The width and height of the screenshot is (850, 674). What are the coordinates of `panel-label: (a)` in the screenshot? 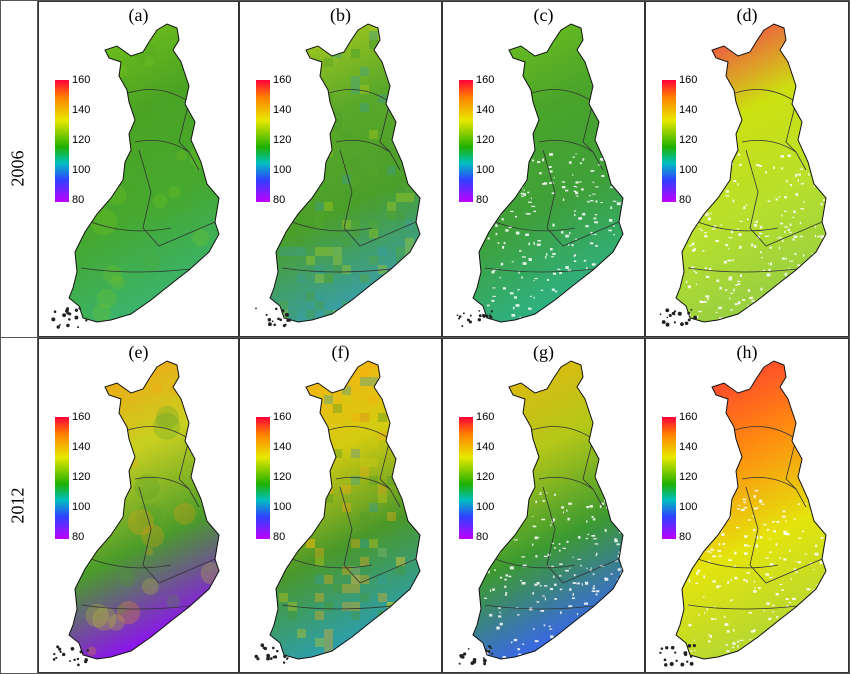 It's located at (138, 15).